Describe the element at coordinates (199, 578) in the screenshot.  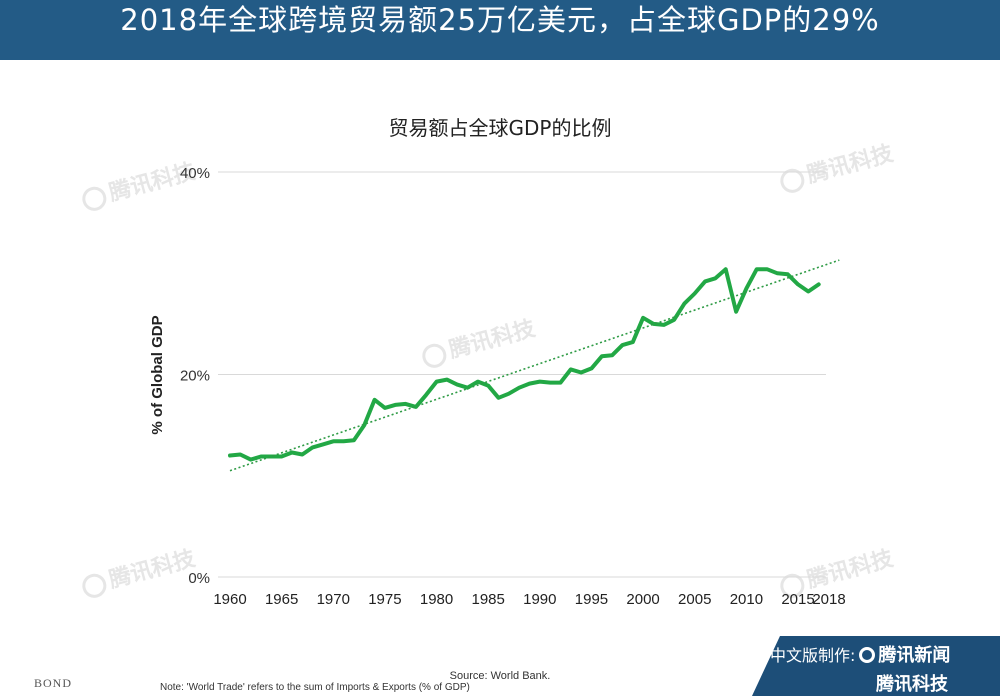
I see `y-tick-label: 0%` at that location.